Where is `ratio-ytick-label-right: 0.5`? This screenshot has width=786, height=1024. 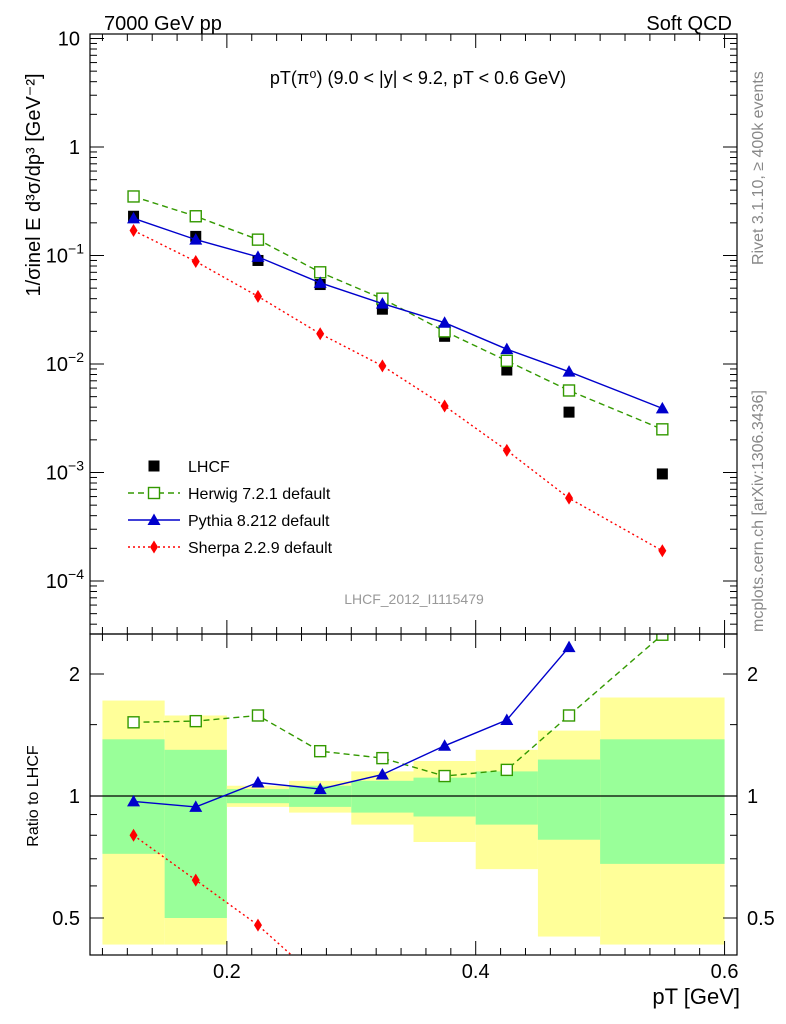
ratio-ytick-label-right: 0.5 is located at coordinates (761, 919).